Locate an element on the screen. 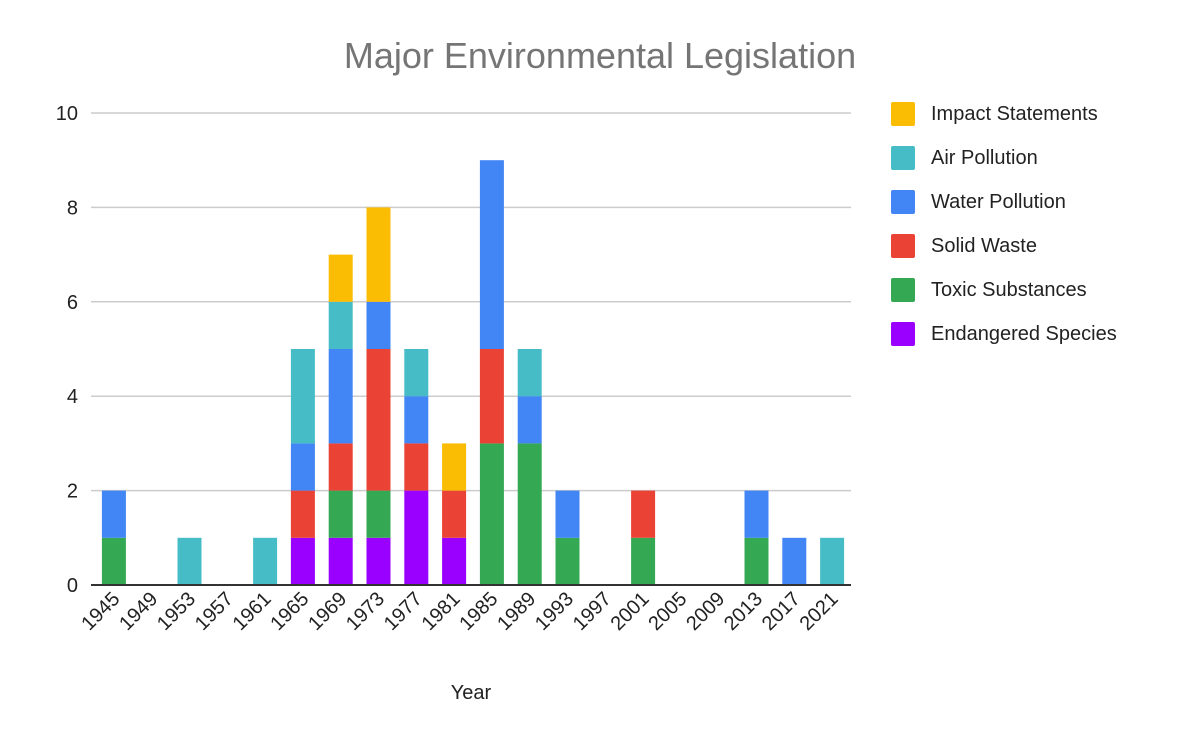  x-tick-label: 1965 is located at coordinates (289, 611).